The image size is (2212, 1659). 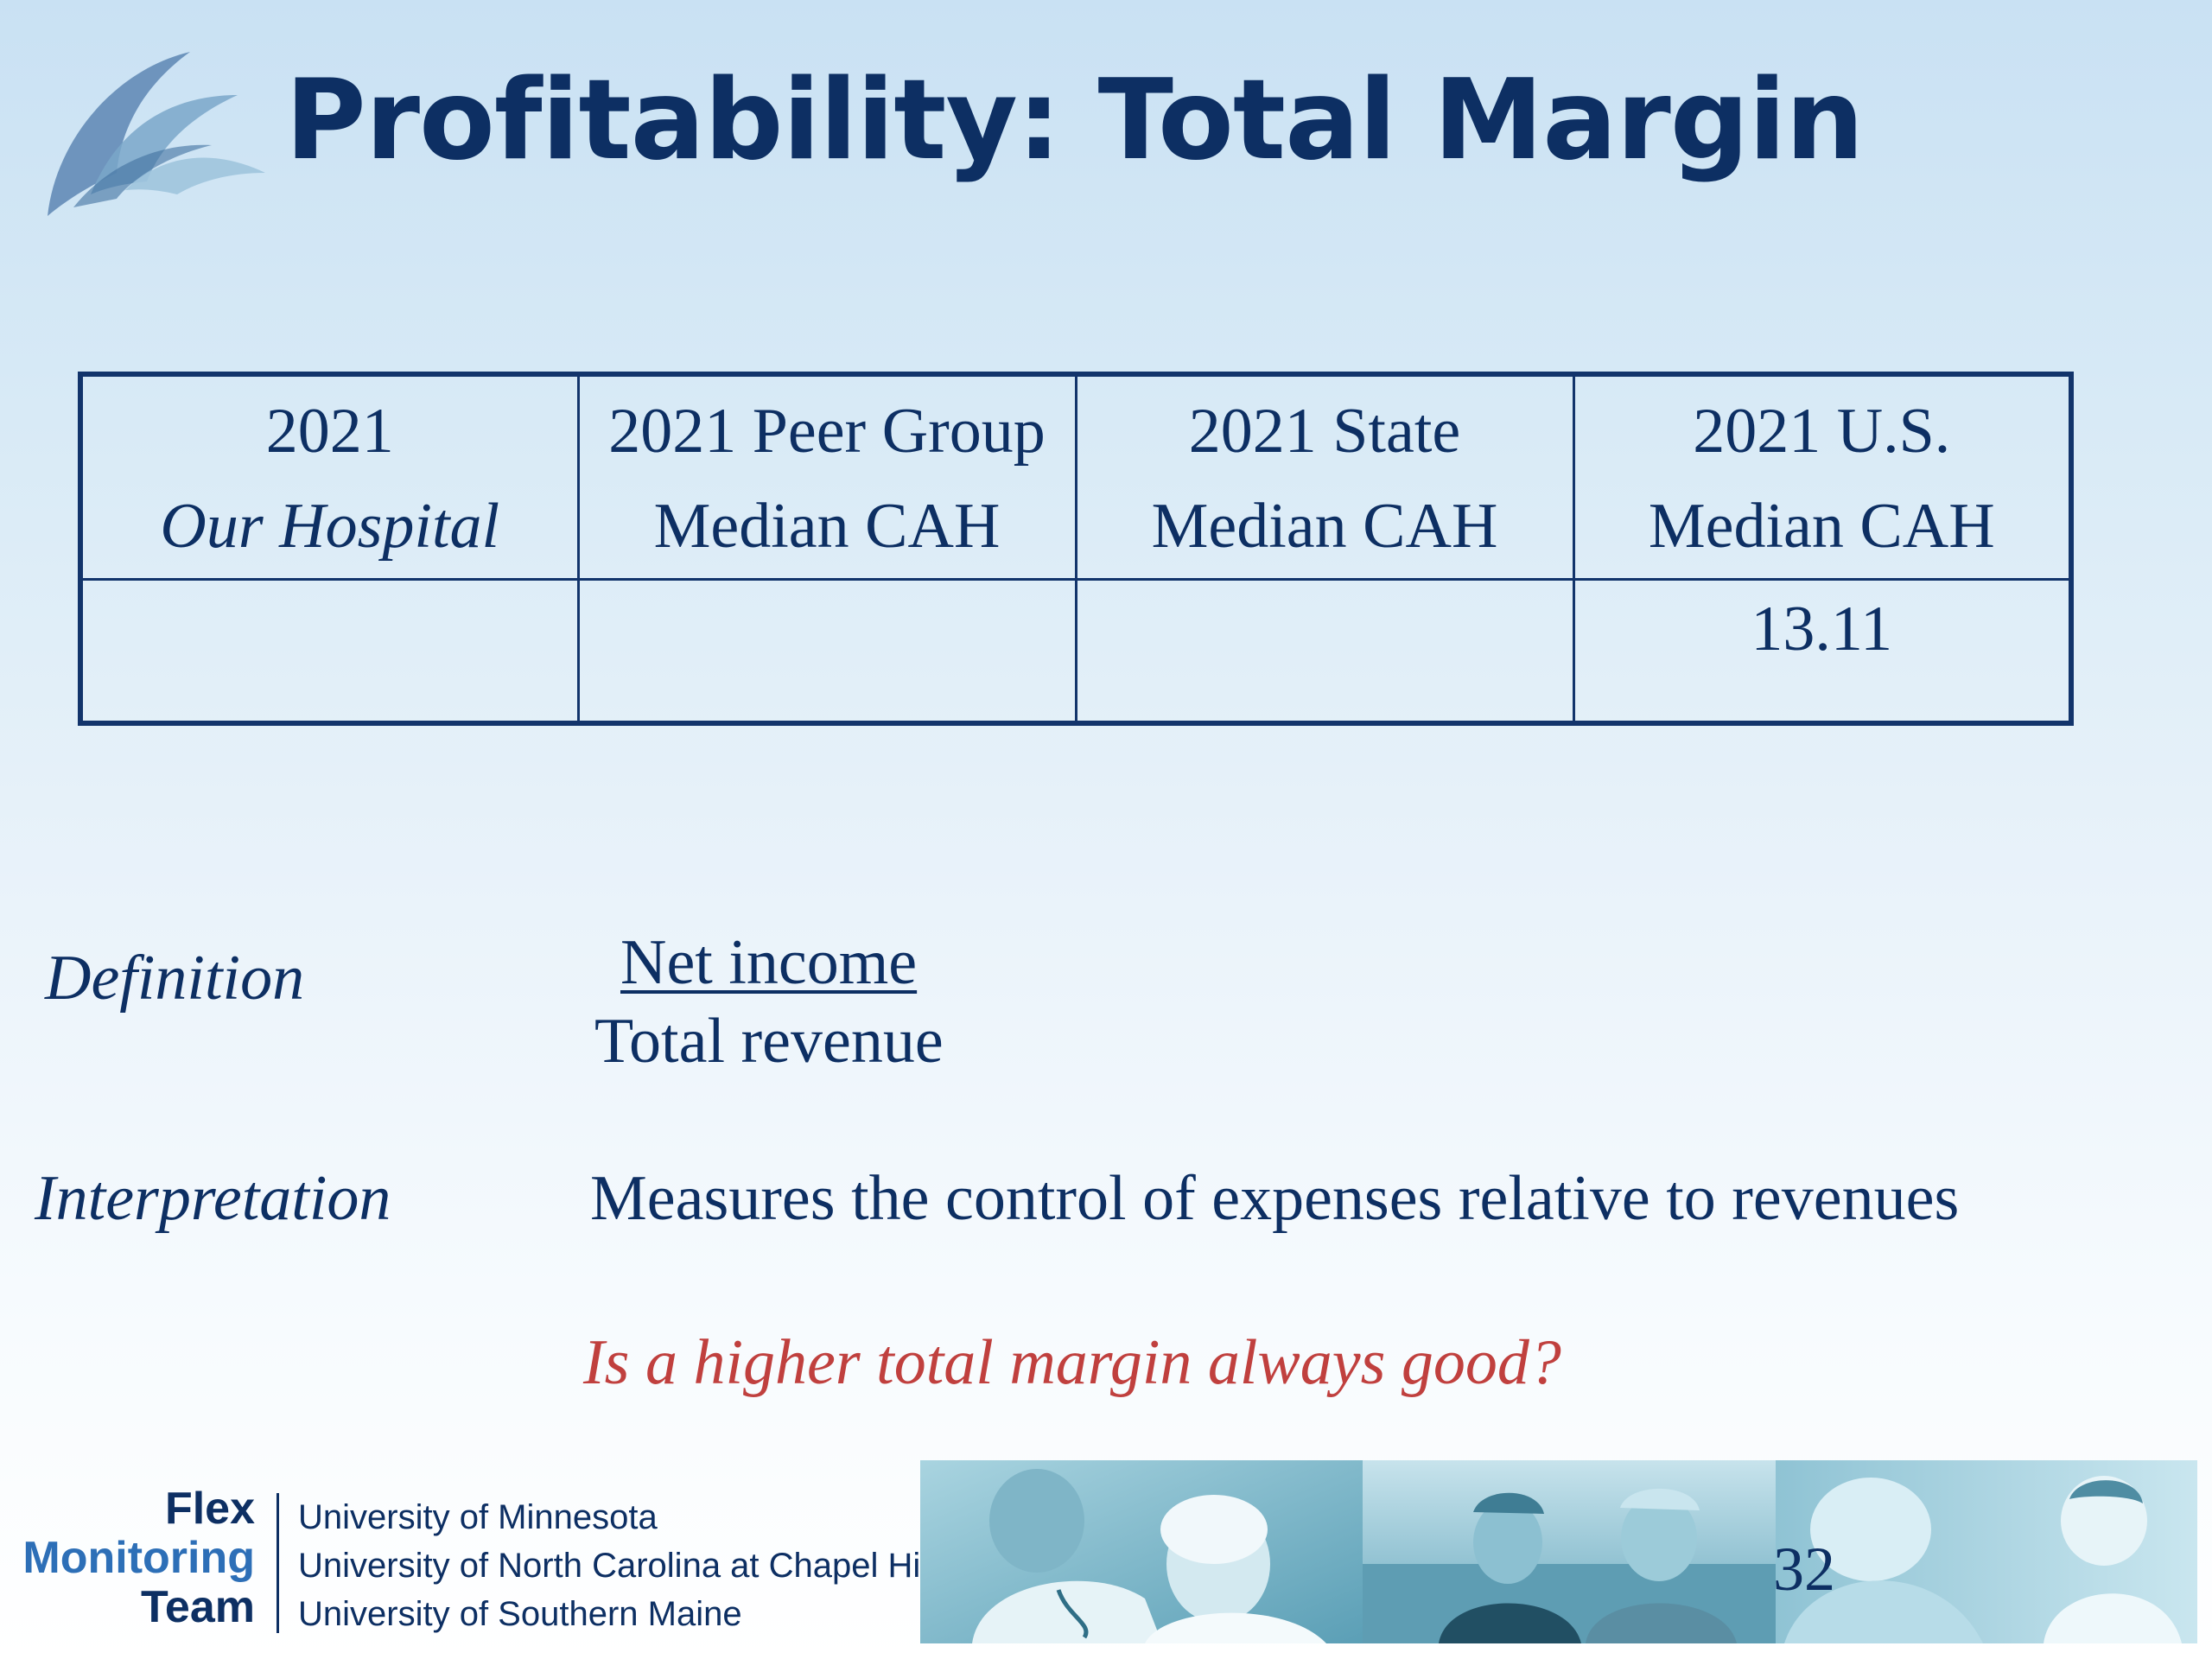 What do you see at coordinates (1569, 1551) in the screenshot?
I see `photo-farmers` at bounding box center [1569, 1551].